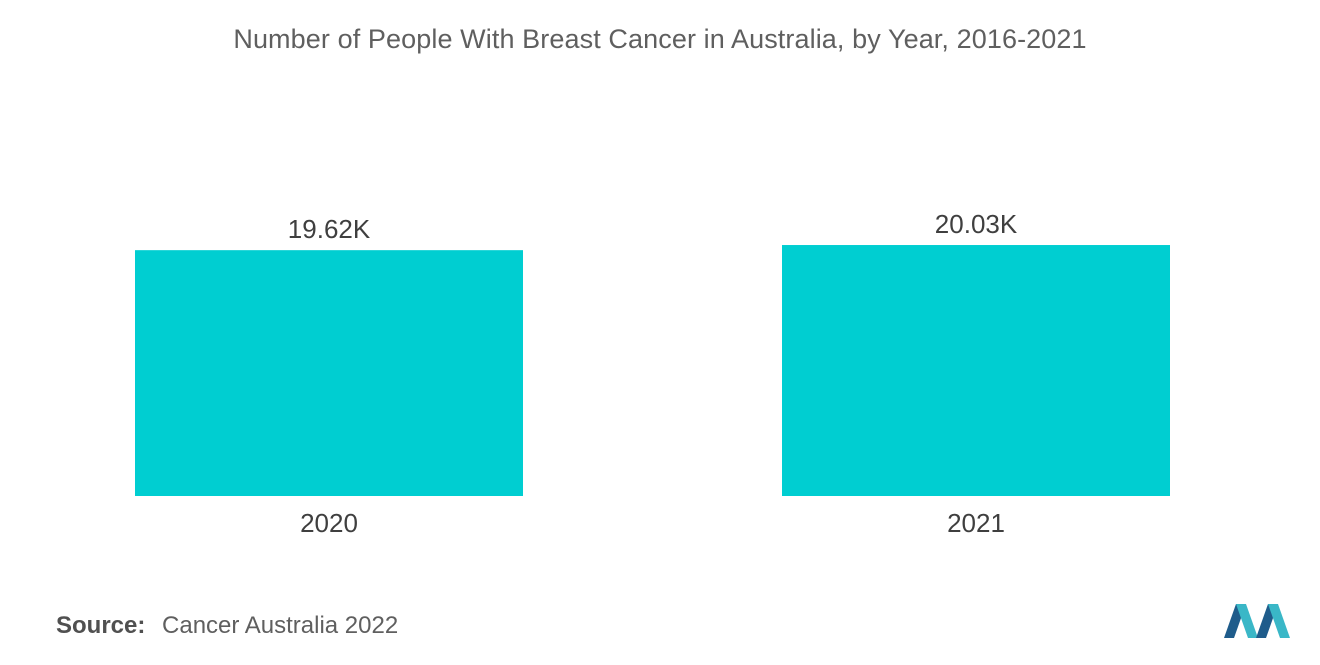  What do you see at coordinates (280, 625) in the screenshot?
I see `source-text: Cancer Australia 2022` at bounding box center [280, 625].